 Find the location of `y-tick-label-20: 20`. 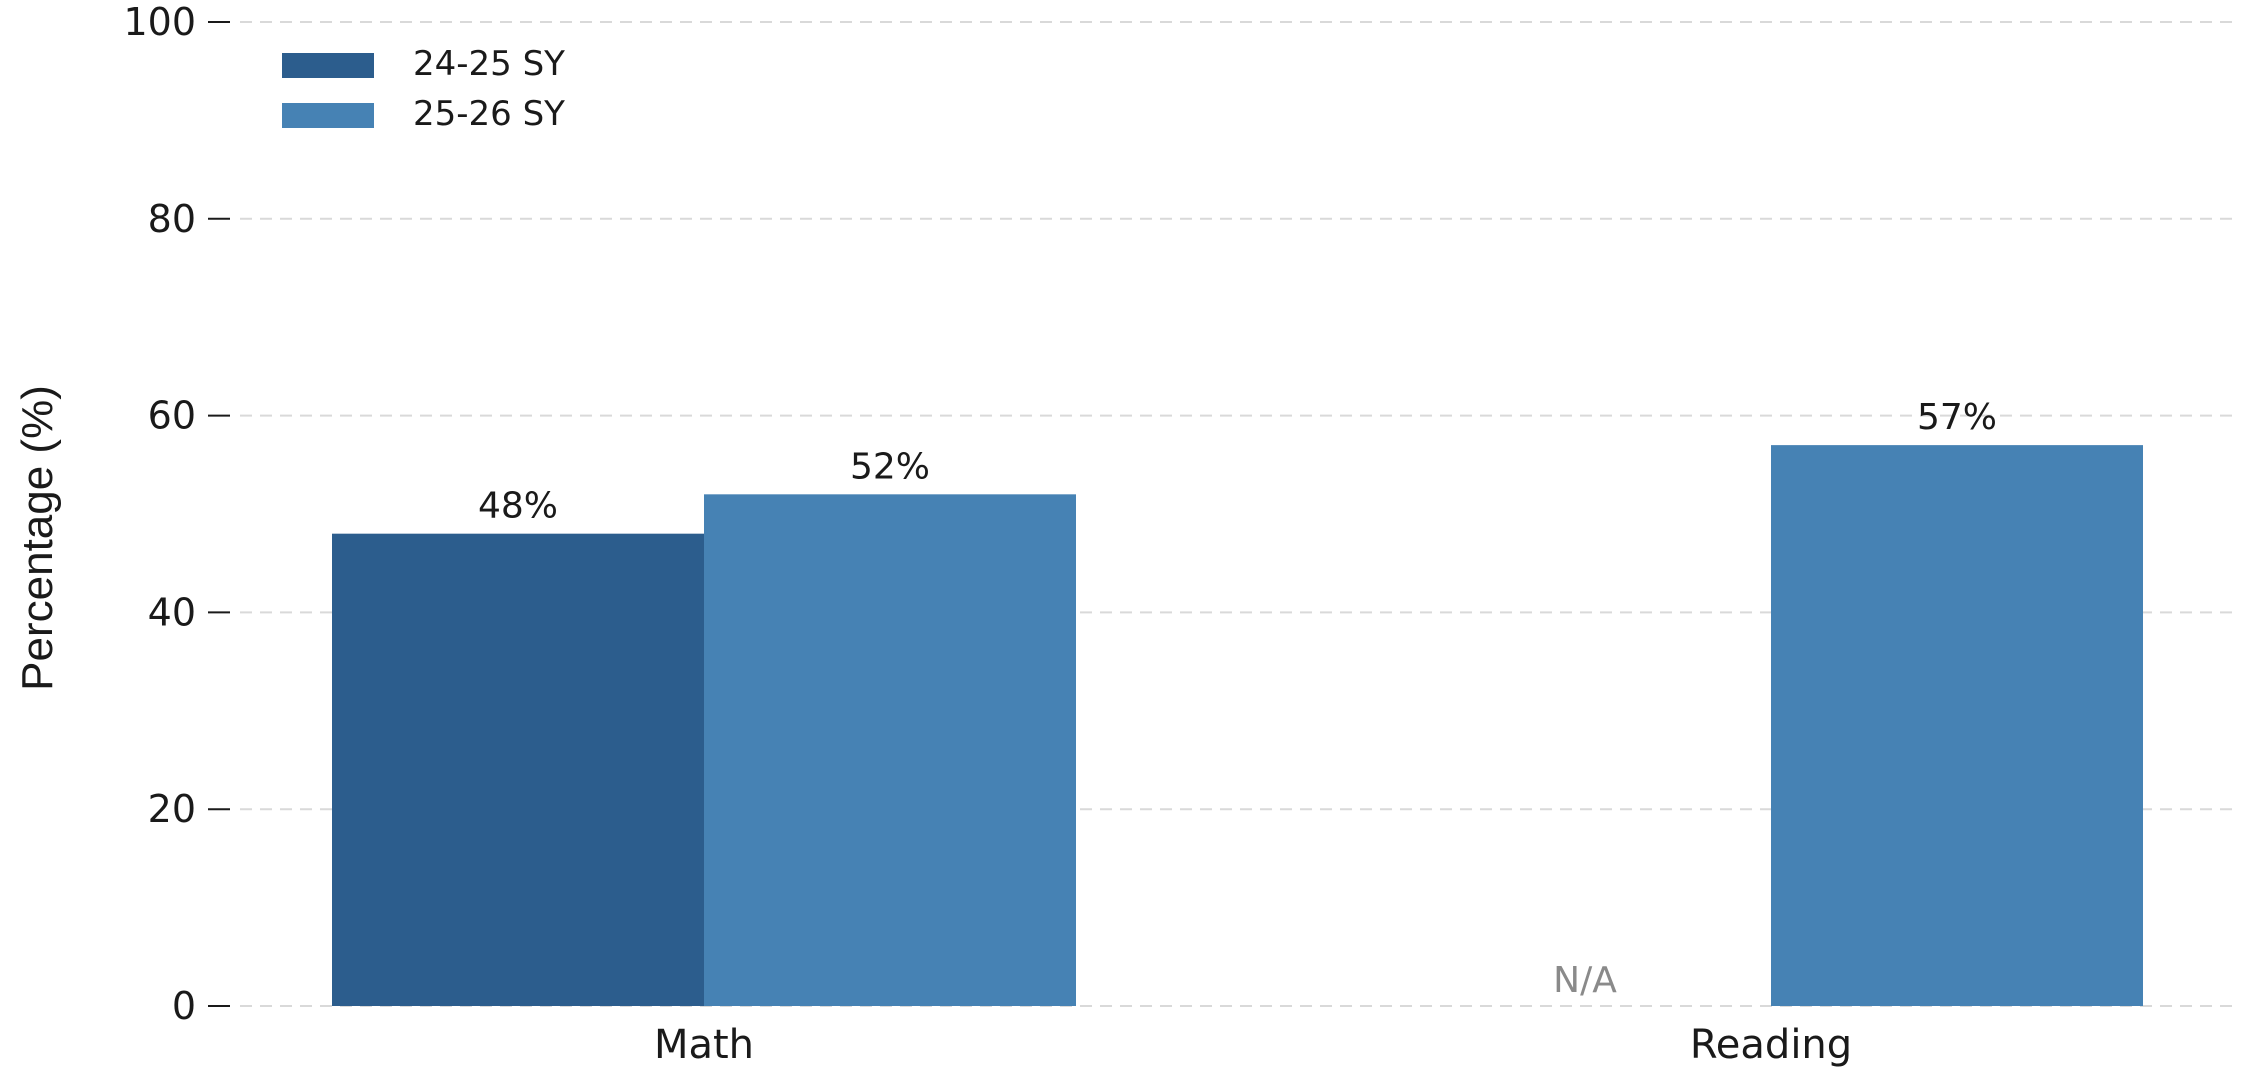

y-tick-label-20: 20 is located at coordinates (172, 809).